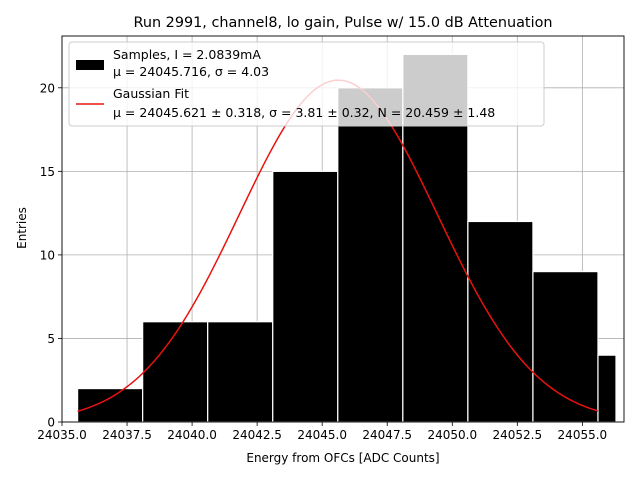  I want to click on legend-fit-label: Gaussian Fit, so click(151, 93).